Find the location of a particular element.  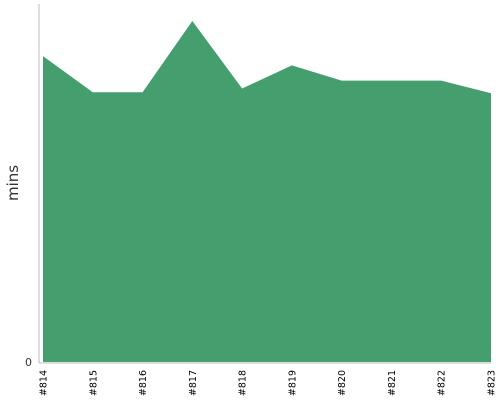

x-tick-label: #823 is located at coordinates (492, 383).